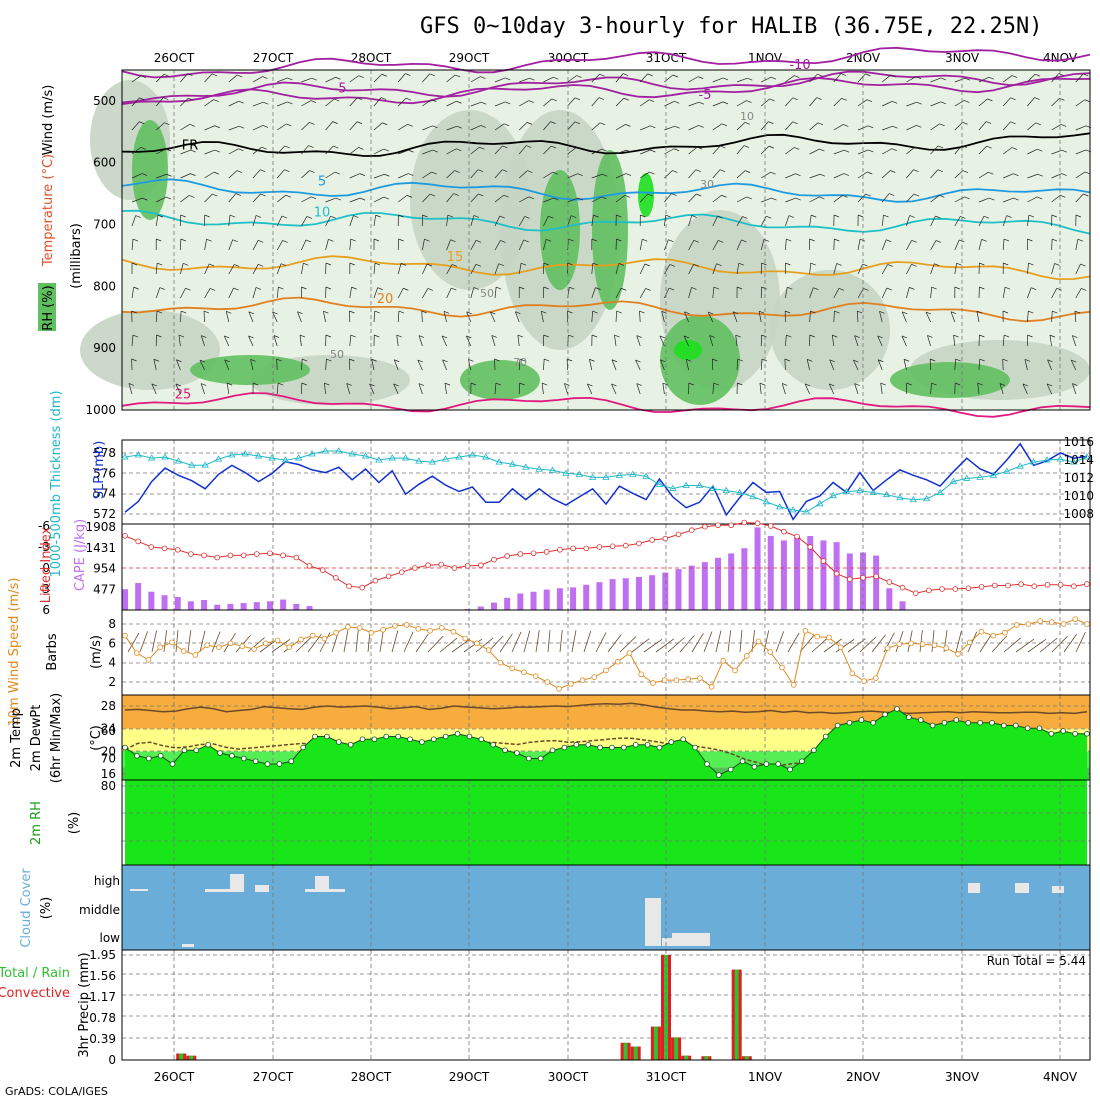 This screenshot has width=1100, height=1100. What do you see at coordinates (371, 58) in the screenshot?
I see `date-label-top: 28OCT` at bounding box center [371, 58].